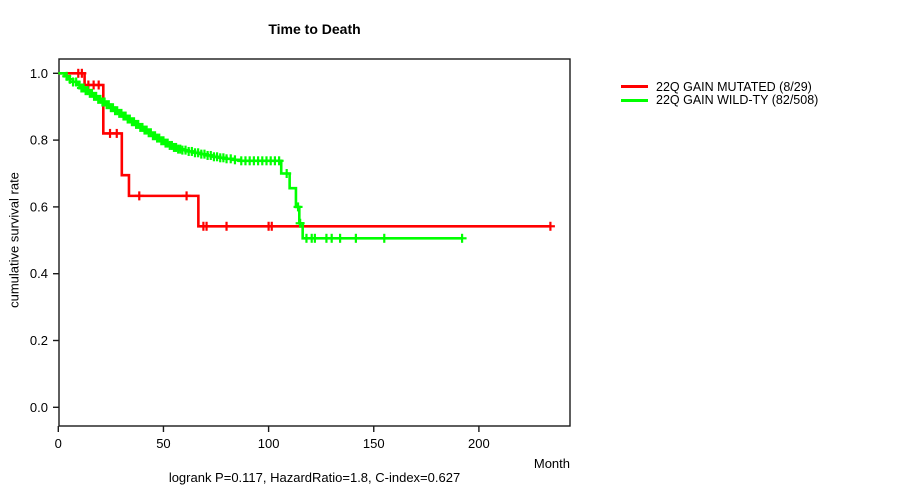  What do you see at coordinates (39, 140) in the screenshot?
I see `svg-text: 0.8` at bounding box center [39, 140].